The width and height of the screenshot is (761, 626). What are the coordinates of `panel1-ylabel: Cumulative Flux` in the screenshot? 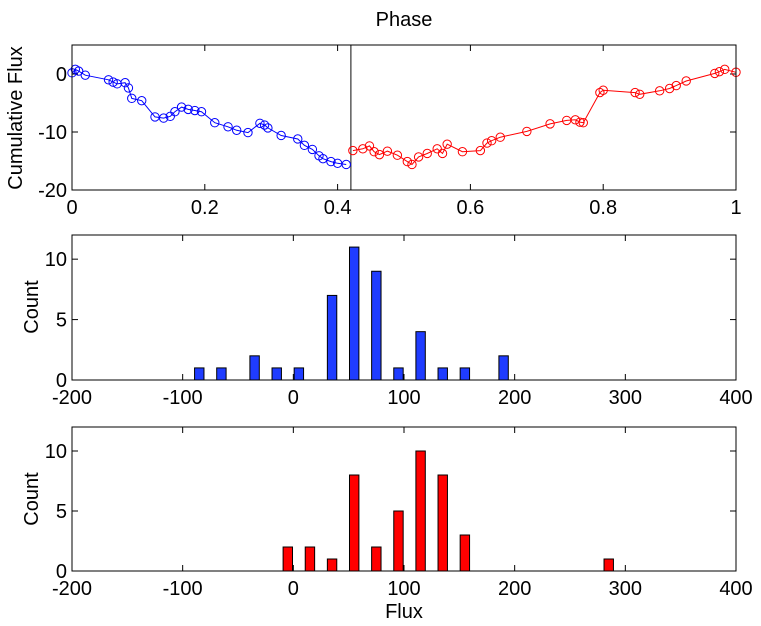 It's located at (16, 117).